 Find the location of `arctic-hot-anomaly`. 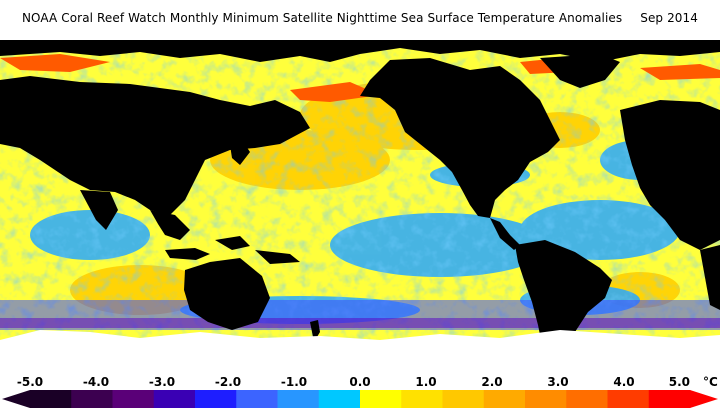

arctic-hot-anomaly is located at coordinates (360, 78).